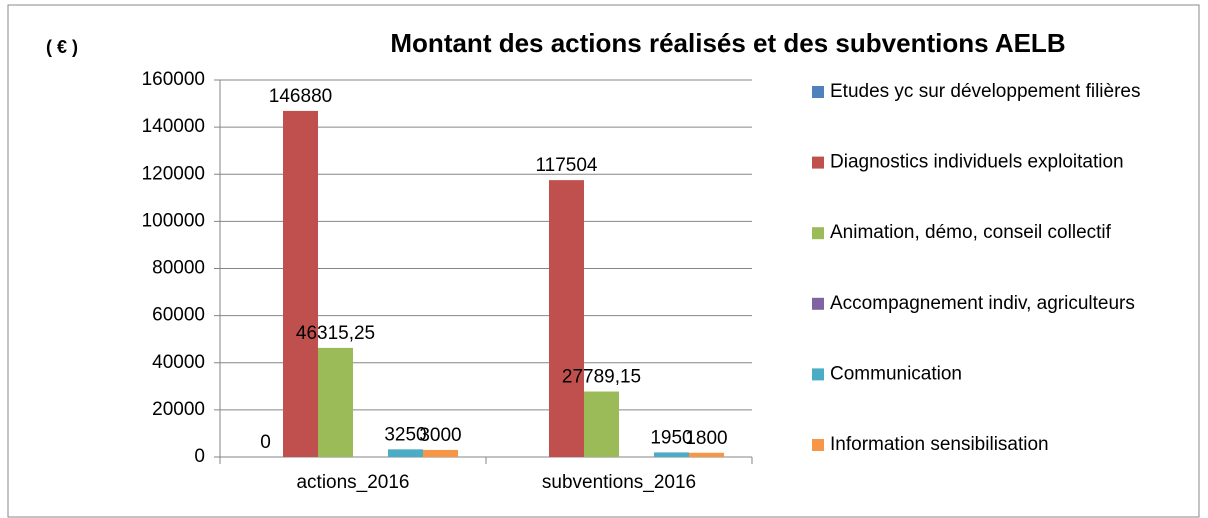 The width and height of the screenshot is (1208, 518). Describe the element at coordinates (706, 438) in the screenshot. I see `data-label: 1800` at that location.